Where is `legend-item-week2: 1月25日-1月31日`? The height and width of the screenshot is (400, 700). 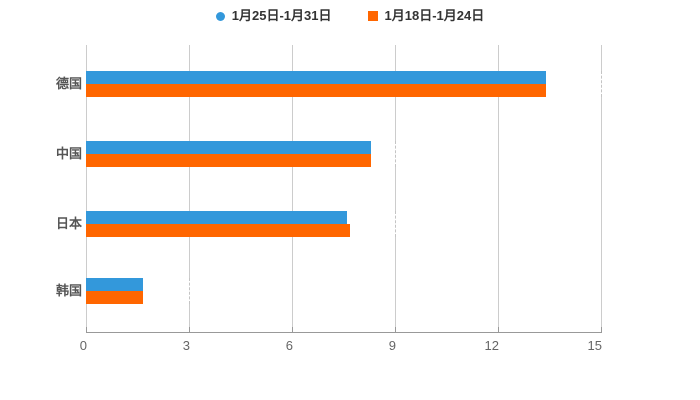
legend-item-week2: 1月25日-1月31日 is located at coordinates (273, 16).